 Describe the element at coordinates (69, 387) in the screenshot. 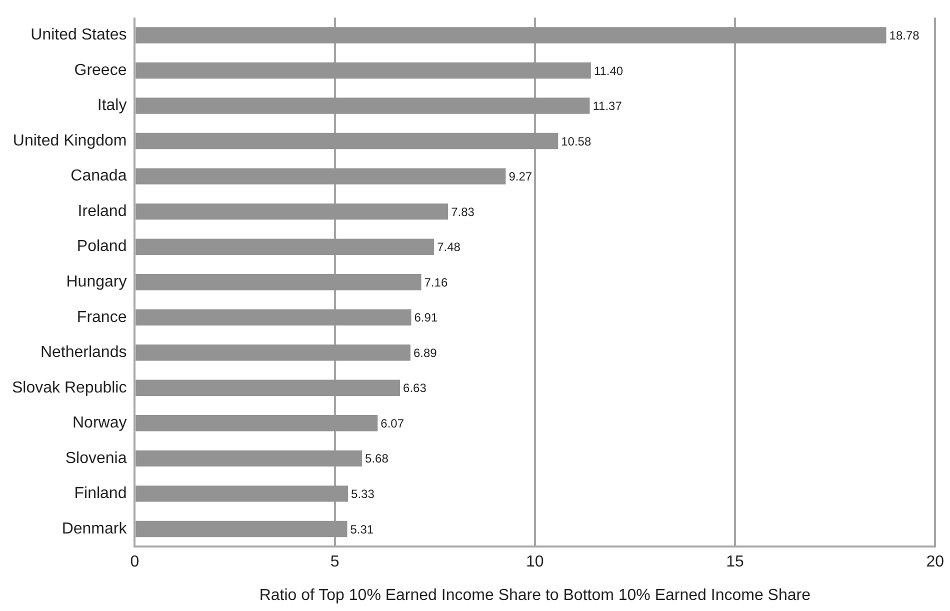

I see `y-tick-label: Slovak Republic` at that location.